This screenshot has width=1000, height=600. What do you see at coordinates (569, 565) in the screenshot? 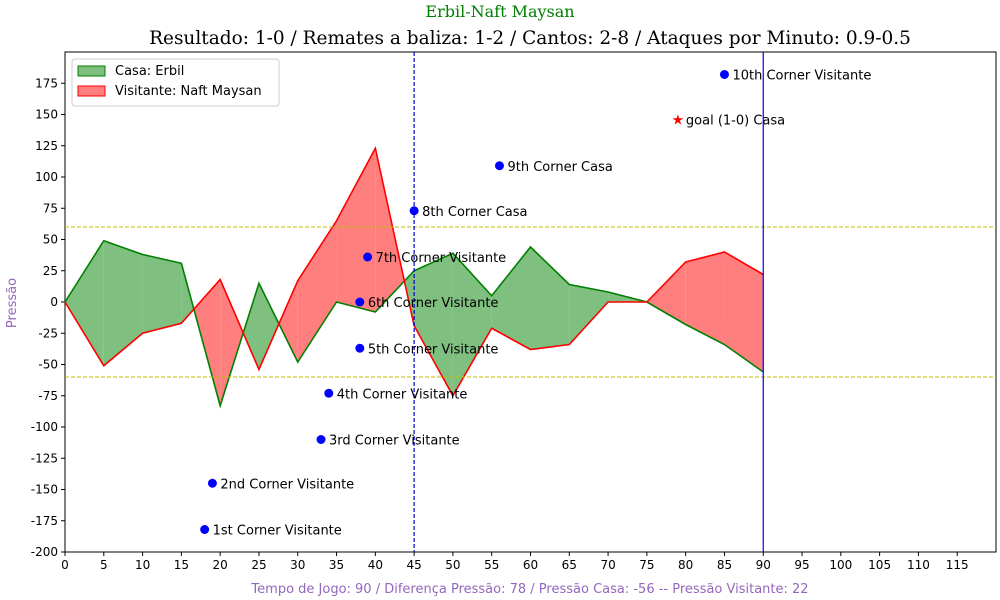
I see `x-tick-label: 65` at bounding box center [569, 565].